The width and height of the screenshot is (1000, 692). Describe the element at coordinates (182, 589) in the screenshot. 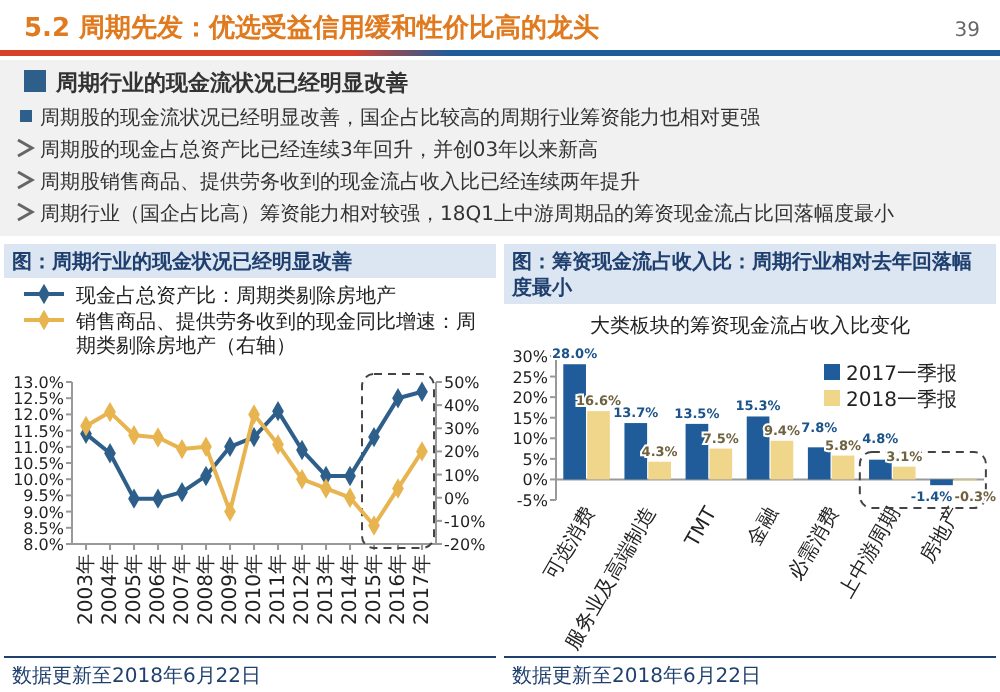

I see `x-tick-label: 2007年` at that location.